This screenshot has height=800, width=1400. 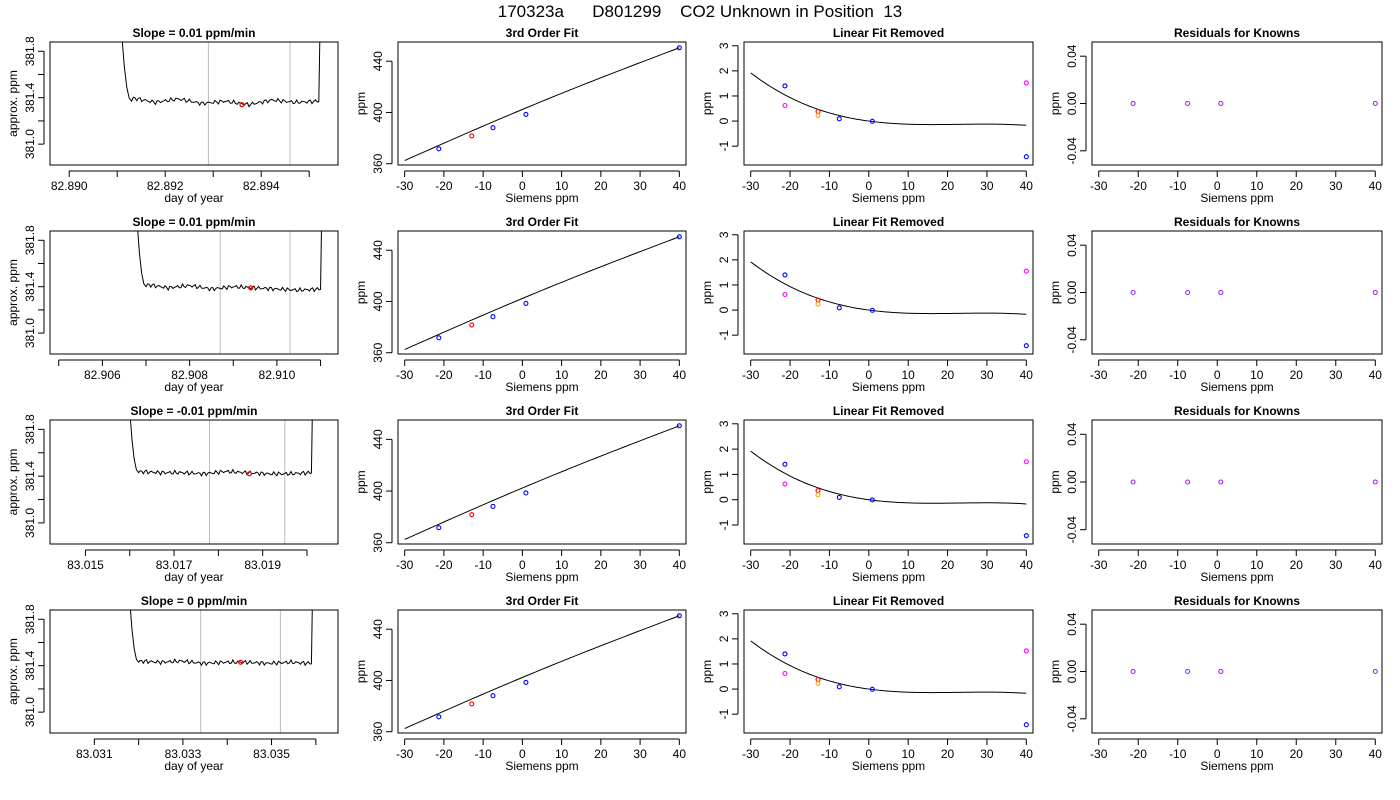 What do you see at coordinates (888, 222) in the screenshot?
I see `panel-title: Linear Fit Removed` at bounding box center [888, 222].